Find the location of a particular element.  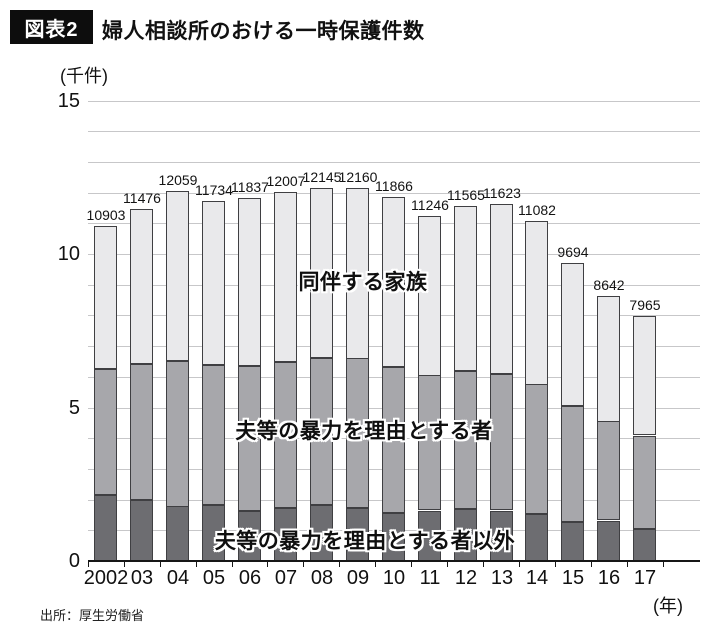

x-axis-year-label: 15 is located at coordinates (573, 578).